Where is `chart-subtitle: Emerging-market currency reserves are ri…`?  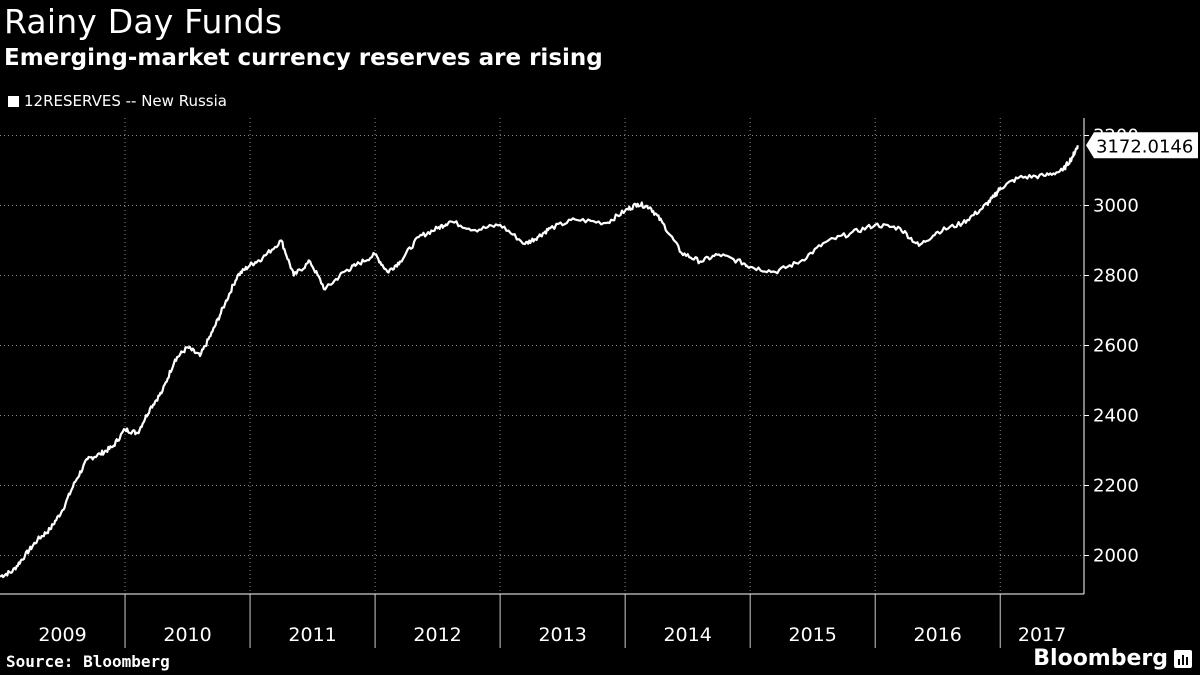 chart-subtitle: Emerging-market currency reserves are ri… is located at coordinates (303, 58).